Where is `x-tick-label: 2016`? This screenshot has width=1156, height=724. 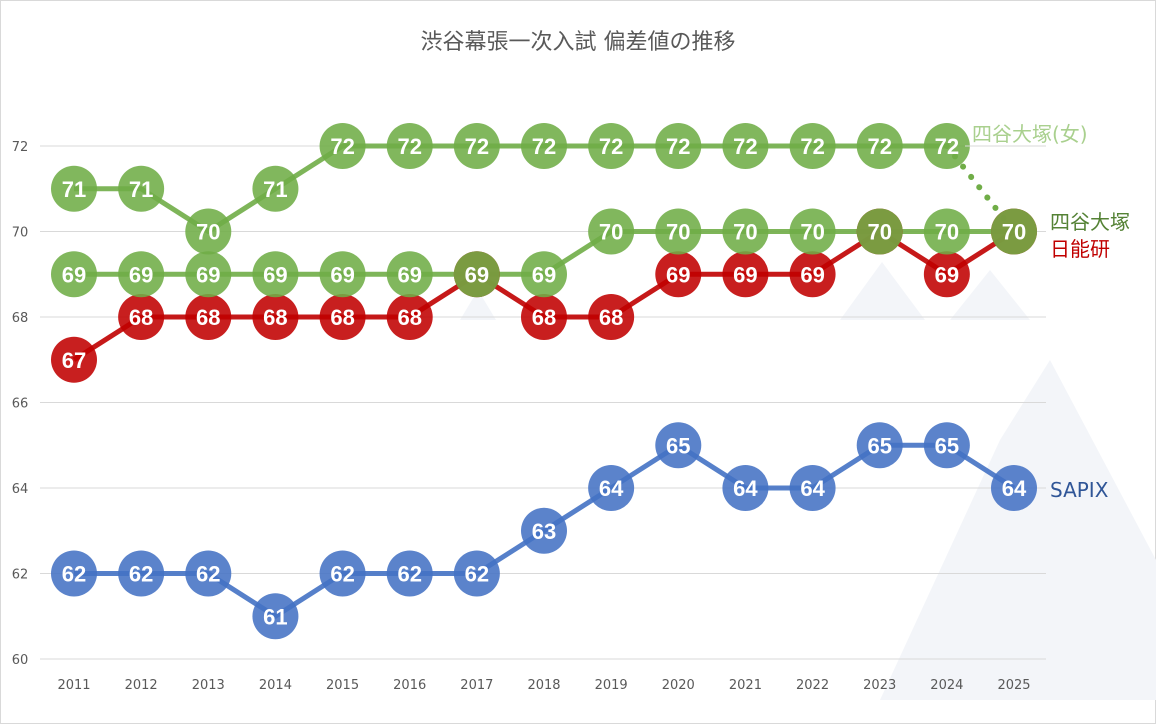
x-tick-label: 2016 is located at coordinates (409, 685).